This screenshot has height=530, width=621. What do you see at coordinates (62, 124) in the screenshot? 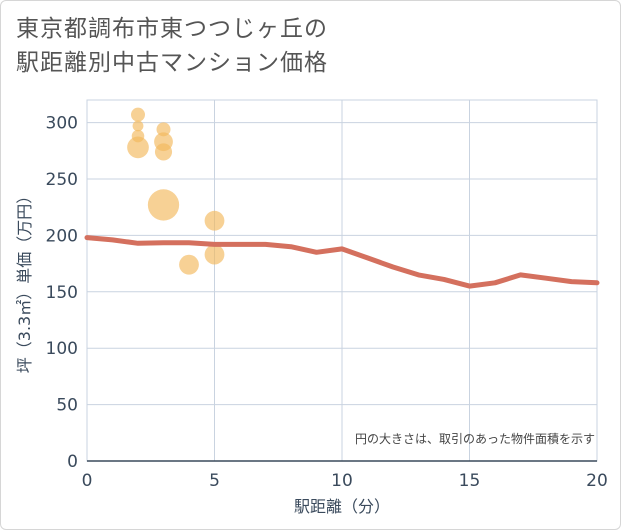
I see `y-tick-label: 300` at bounding box center [62, 124].